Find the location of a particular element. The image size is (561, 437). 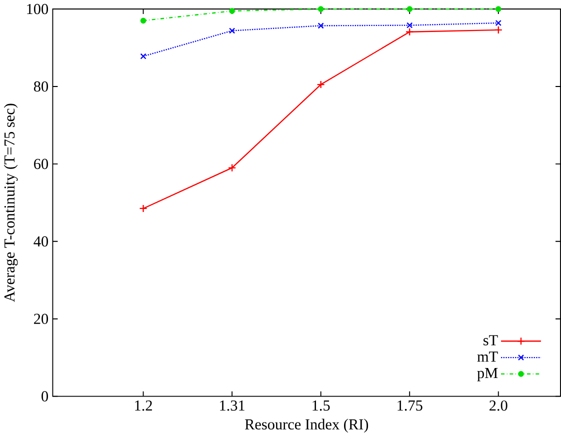

y-tick-label: 20 is located at coordinates (41, 319).